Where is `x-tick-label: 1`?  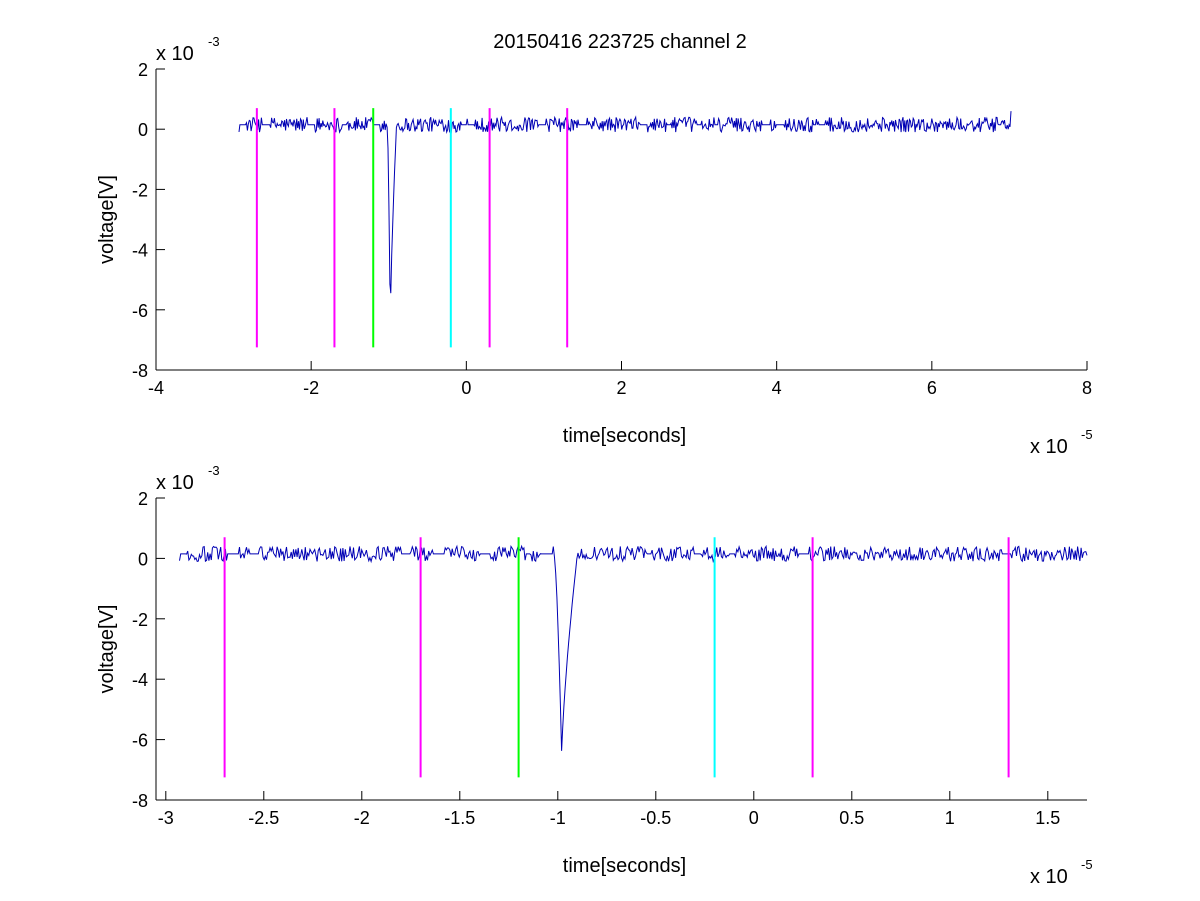
x-tick-label: 1 is located at coordinates (950, 818).